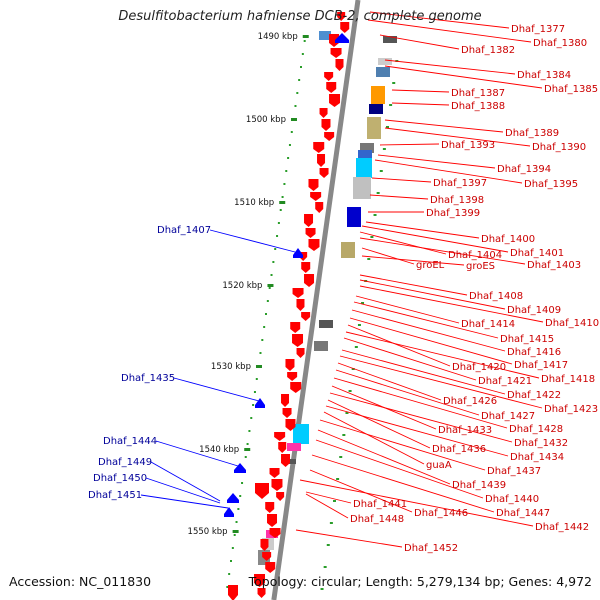 The width and height of the screenshot is (600, 600). I want to click on right-gene-label: guaA, so click(439, 465).